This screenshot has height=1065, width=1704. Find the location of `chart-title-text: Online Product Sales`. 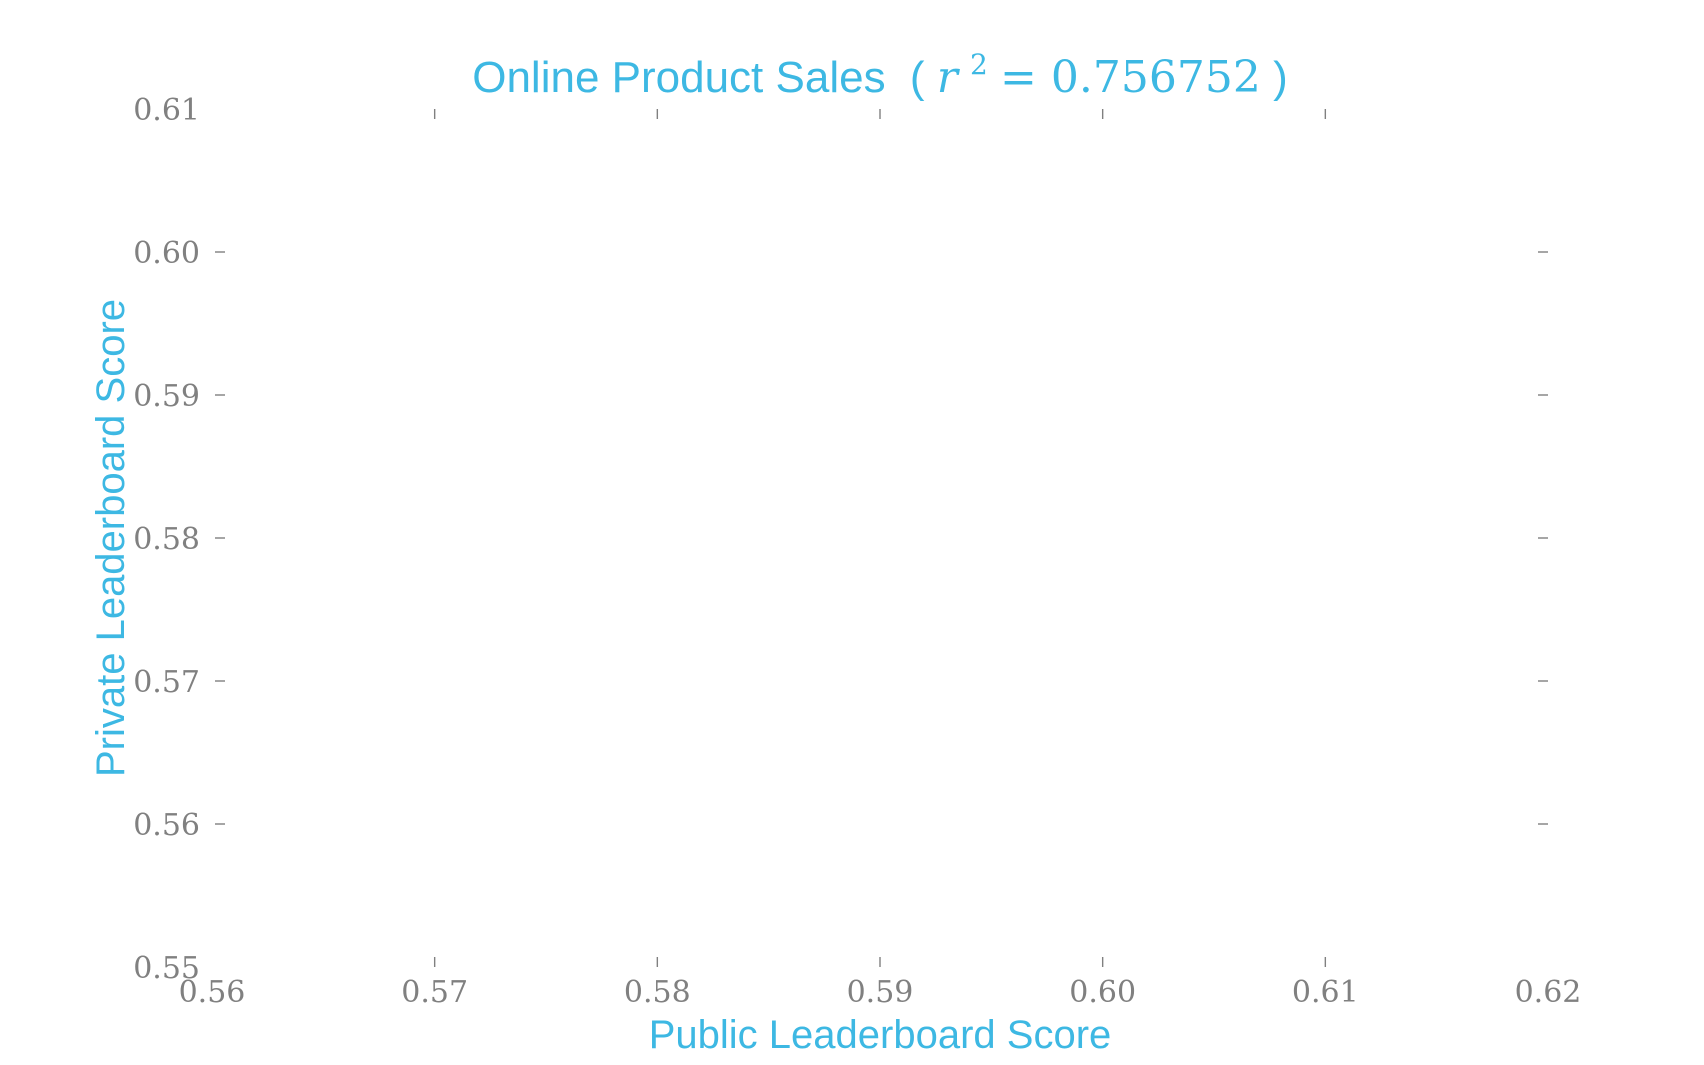

chart-title-text: Online Product Sales is located at coordinates (678, 77).